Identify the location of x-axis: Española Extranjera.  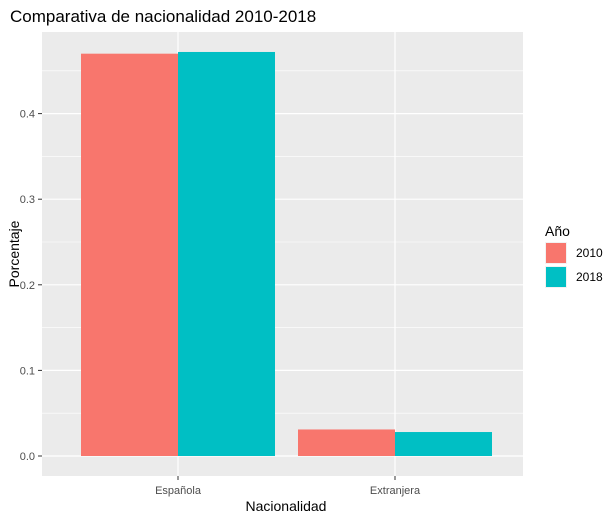
(288, 486).